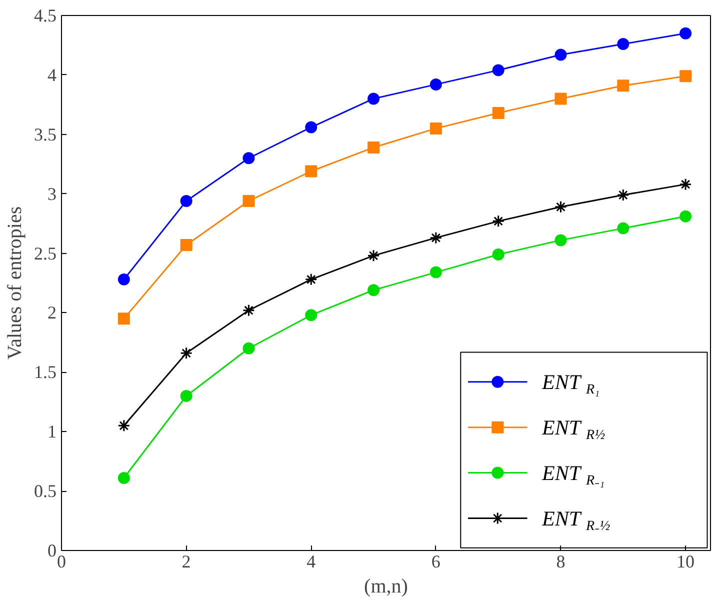 The image size is (720, 600). What do you see at coordinates (186, 562) in the screenshot?
I see `x-tick-label: 2` at bounding box center [186, 562].